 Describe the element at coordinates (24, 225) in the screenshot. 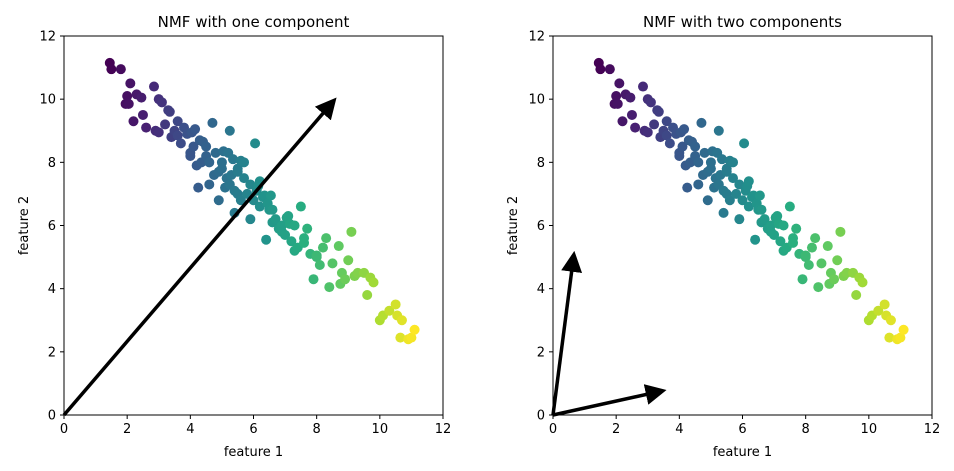

I see `left-chart-y-axis-label: feature 2` at that location.